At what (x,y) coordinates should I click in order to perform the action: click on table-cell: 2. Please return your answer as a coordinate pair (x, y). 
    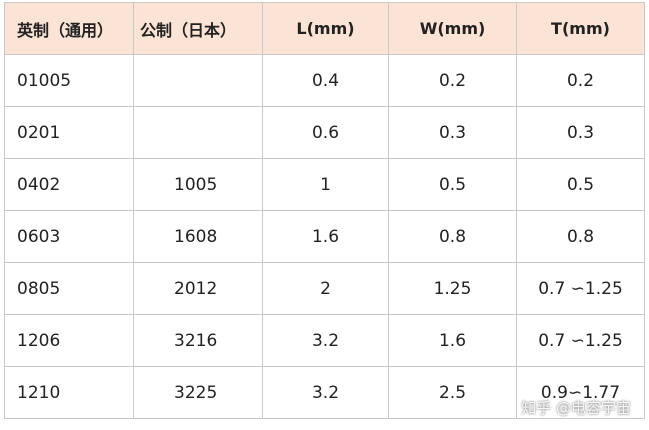
    Looking at the image, I should click on (325, 288).